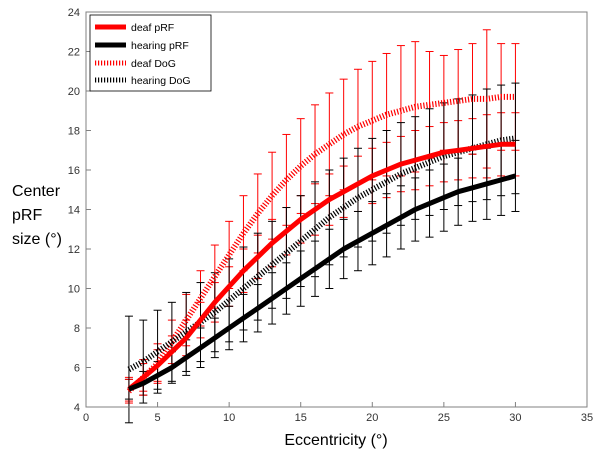  What do you see at coordinates (74, 92) in the screenshot?
I see `y-tick-label: 20` at bounding box center [74, 92].